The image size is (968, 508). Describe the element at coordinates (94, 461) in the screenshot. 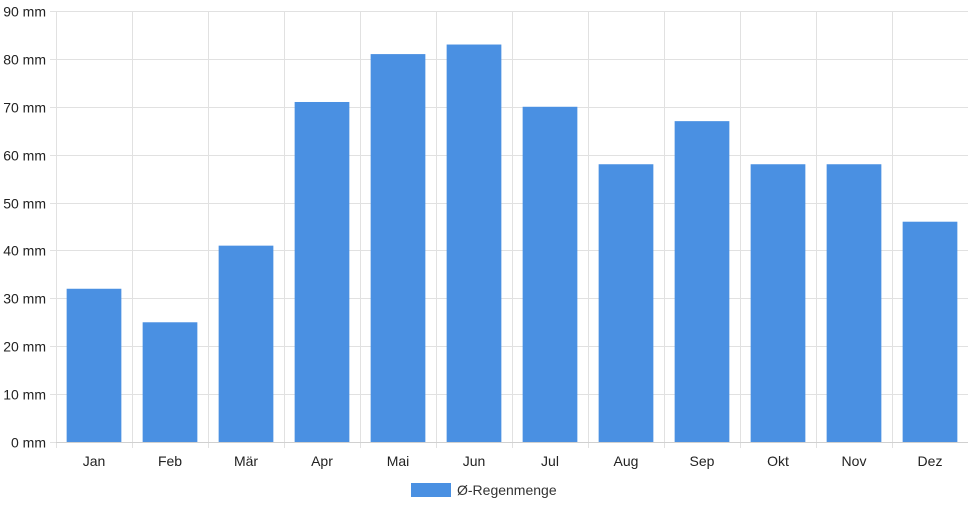

I see `x-tick-label: Jan` at that location.